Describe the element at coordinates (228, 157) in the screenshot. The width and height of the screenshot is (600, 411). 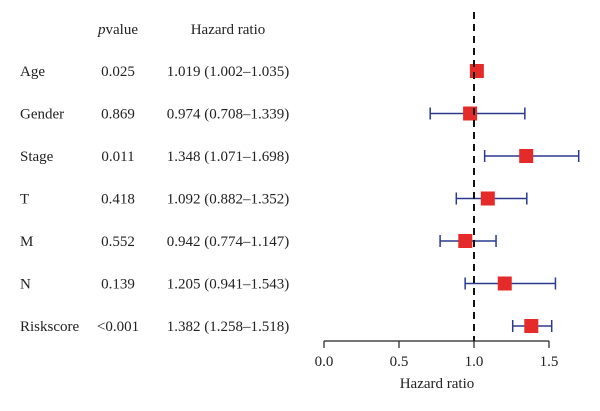
I see `row-hazard-ratio-text: 1.348 (1.071–1.698)` at that location.